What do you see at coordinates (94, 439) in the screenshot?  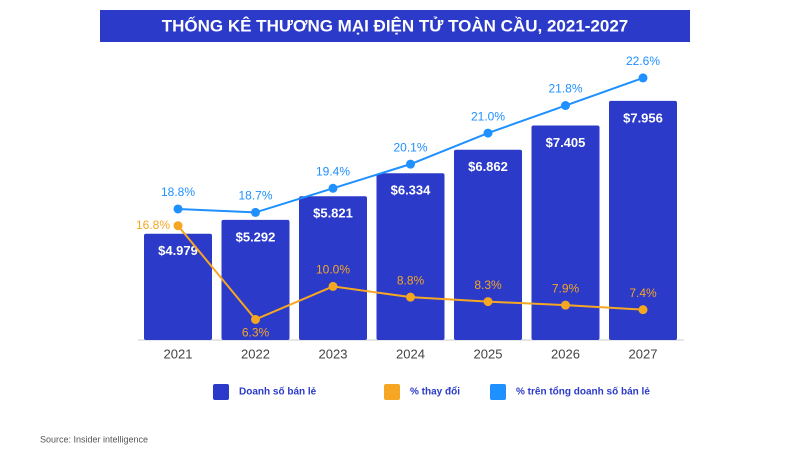 I see `source: Source: Insider intelligence` at bounding box center [94, 439].